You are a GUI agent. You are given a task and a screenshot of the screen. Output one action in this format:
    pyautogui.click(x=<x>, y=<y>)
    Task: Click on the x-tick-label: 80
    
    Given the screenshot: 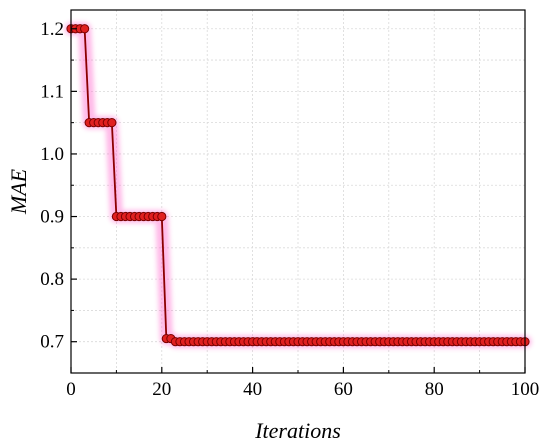 What is the action you would take?
    pyautogui.click(x=434, y=389)
    